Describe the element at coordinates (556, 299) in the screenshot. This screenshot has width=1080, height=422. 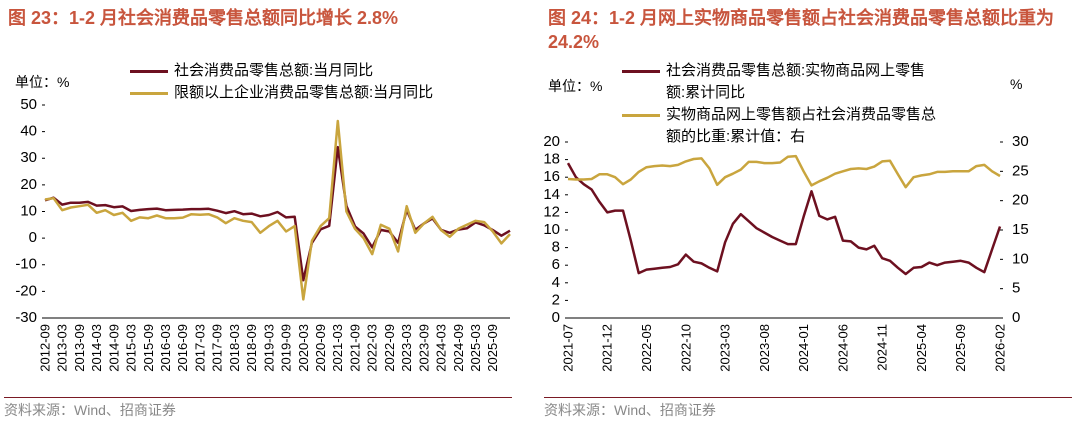
I see `y-tick-label: 2` at that location.